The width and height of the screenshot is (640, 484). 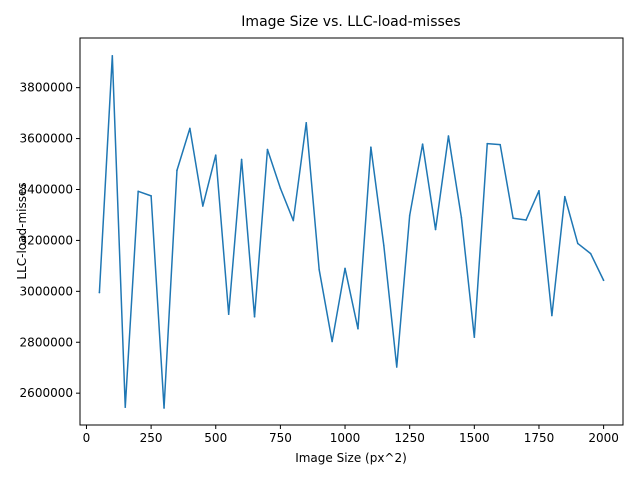 What do you see at coordinates (46, 189) in the screenshot?
I see `y-tick-label: 3400000` at bounding box center [46, 189].